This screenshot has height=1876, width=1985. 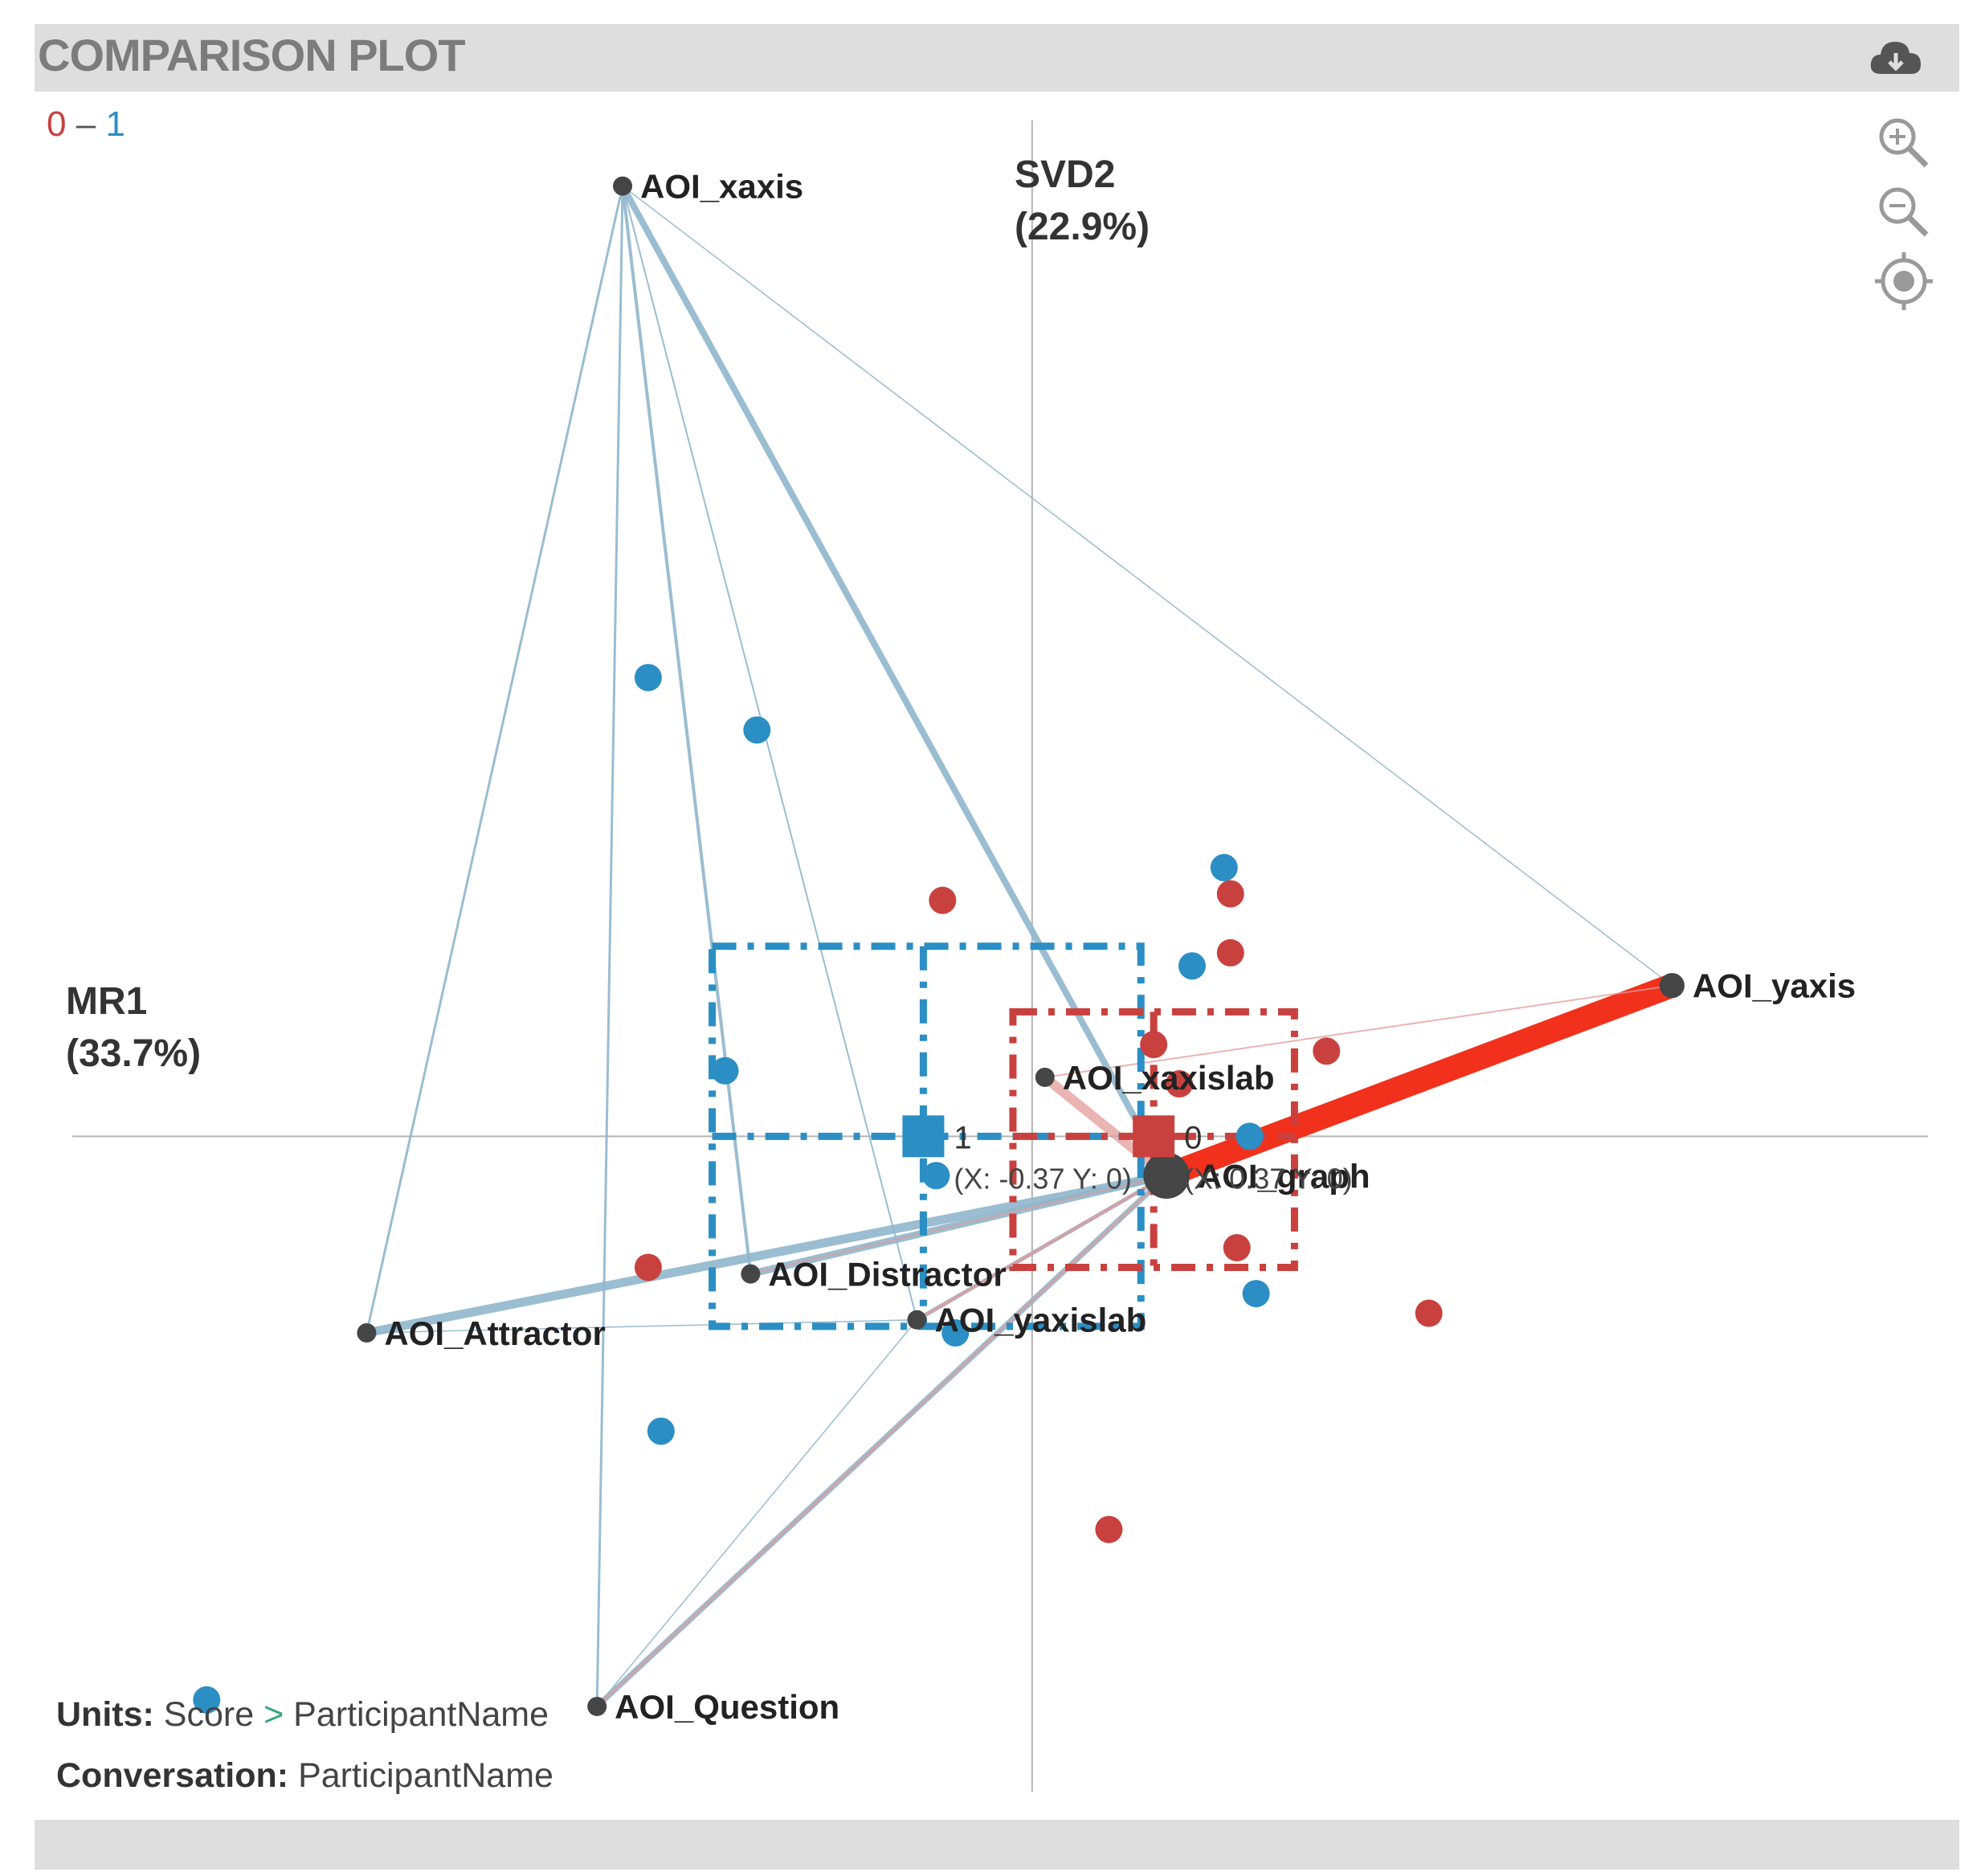 What do you see at coordinates (1904, 143) in the screenshot?
I see `zoom-in-icon` at bounding box center [1904, 143].